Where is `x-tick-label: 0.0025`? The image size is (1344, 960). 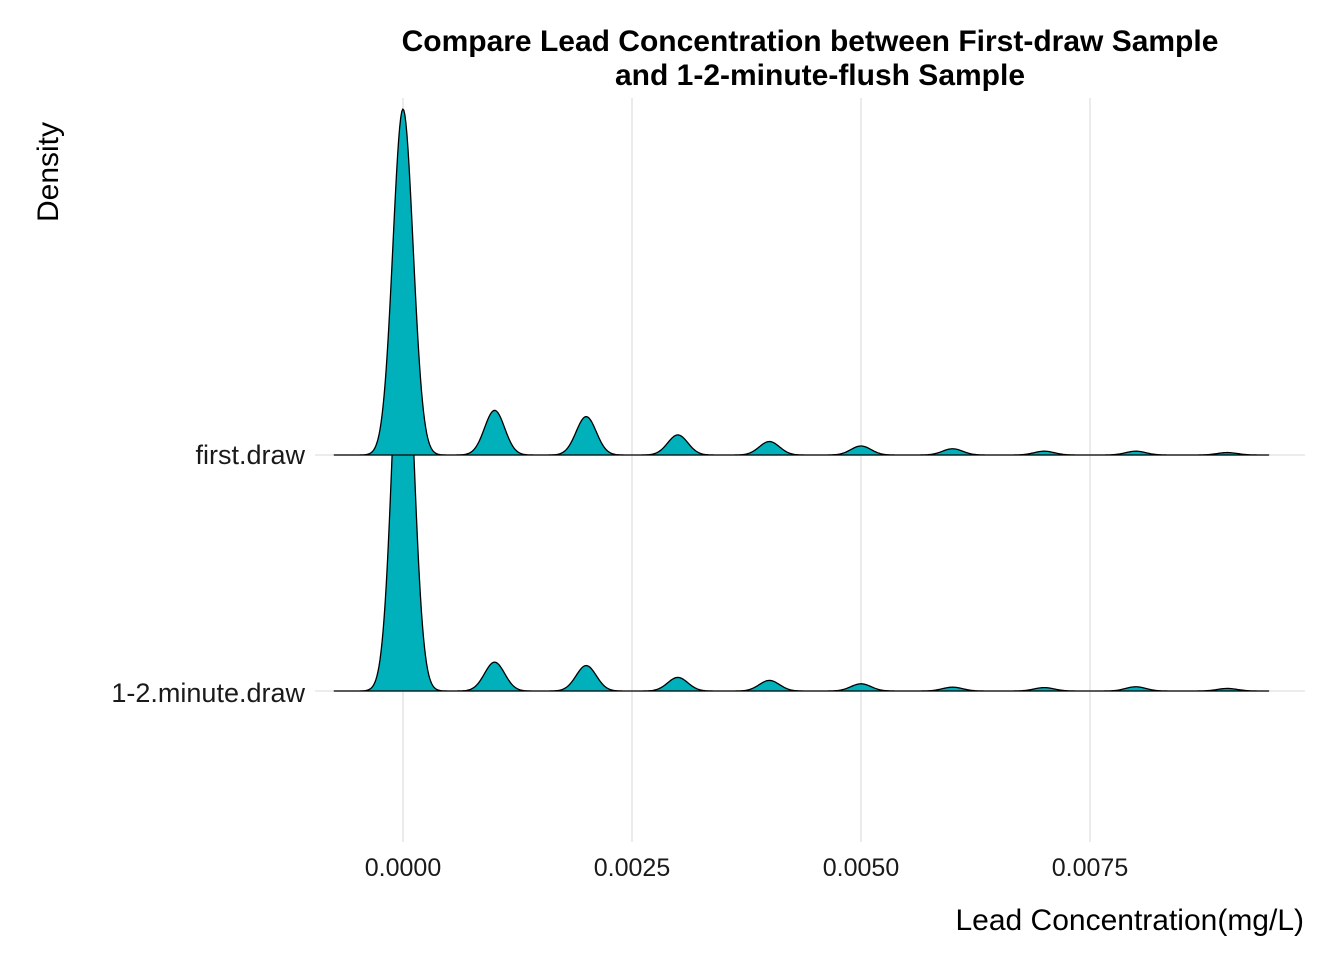
x-tick-label: 0.0025 is located at coordinates (632, 868).